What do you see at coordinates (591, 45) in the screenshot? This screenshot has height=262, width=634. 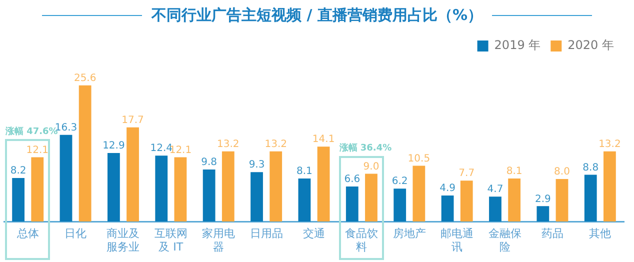 I see `legend-label: 2020 年` at bounding box center [591, 45].